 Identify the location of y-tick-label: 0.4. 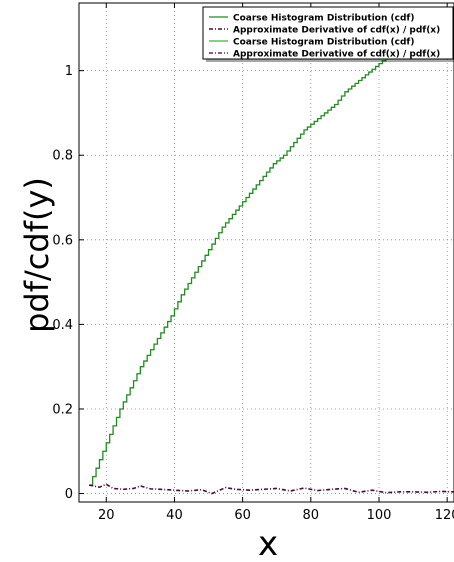
(62, 325).